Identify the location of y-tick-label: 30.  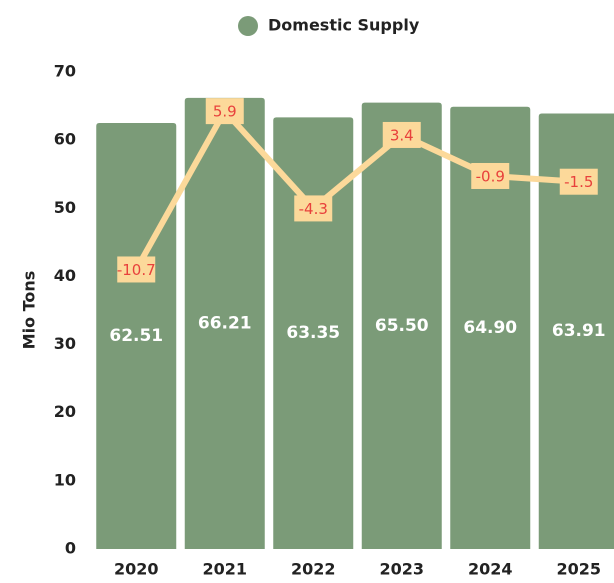
(65, 343).